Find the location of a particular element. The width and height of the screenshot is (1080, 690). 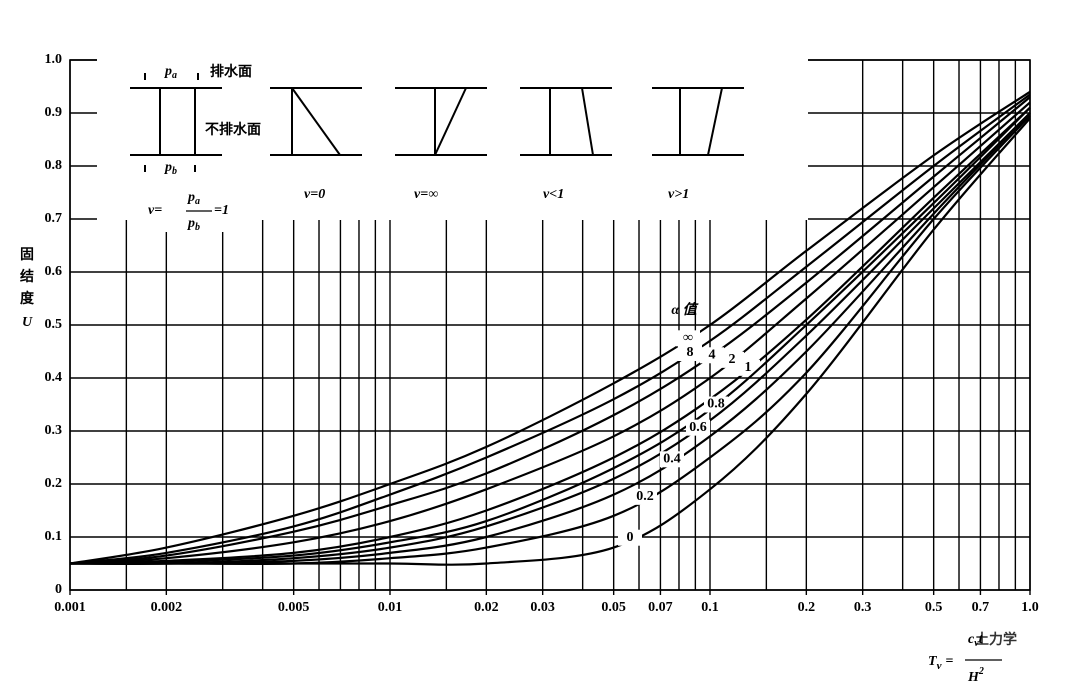

x-tick-label: 0.002 is located at coordinates (167, 607).